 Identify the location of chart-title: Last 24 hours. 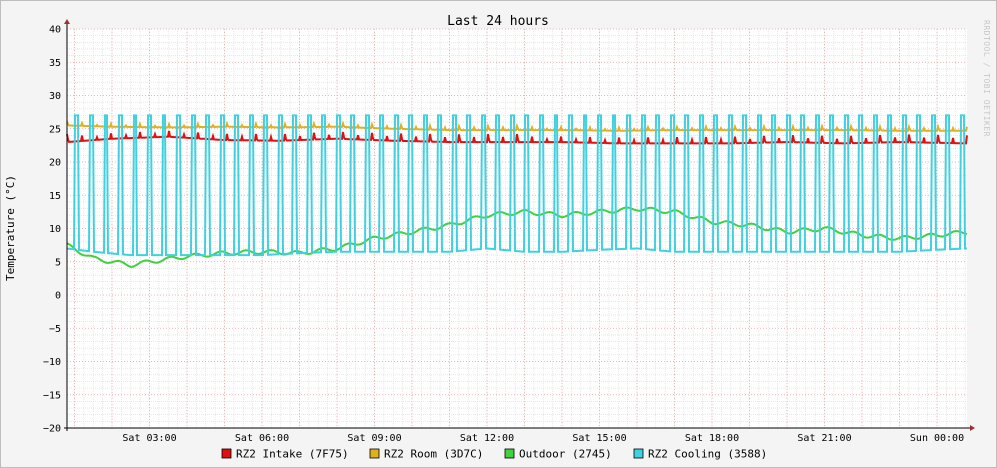
(498, 21).